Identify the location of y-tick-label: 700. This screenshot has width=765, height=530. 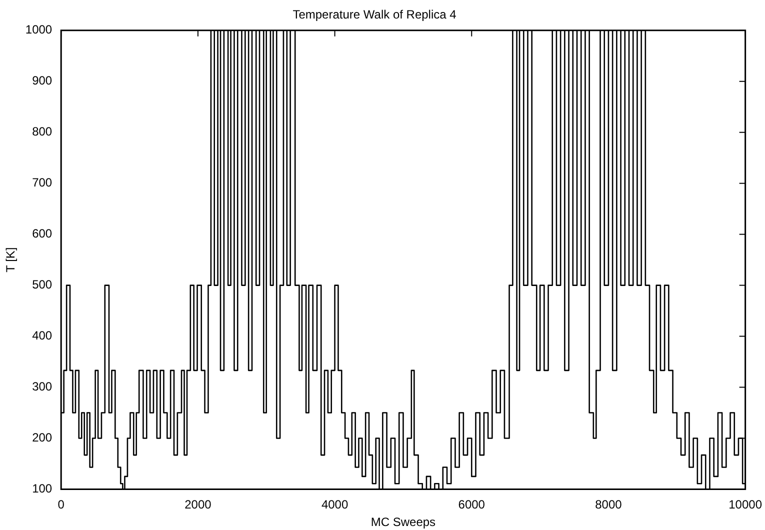
(42, 183).